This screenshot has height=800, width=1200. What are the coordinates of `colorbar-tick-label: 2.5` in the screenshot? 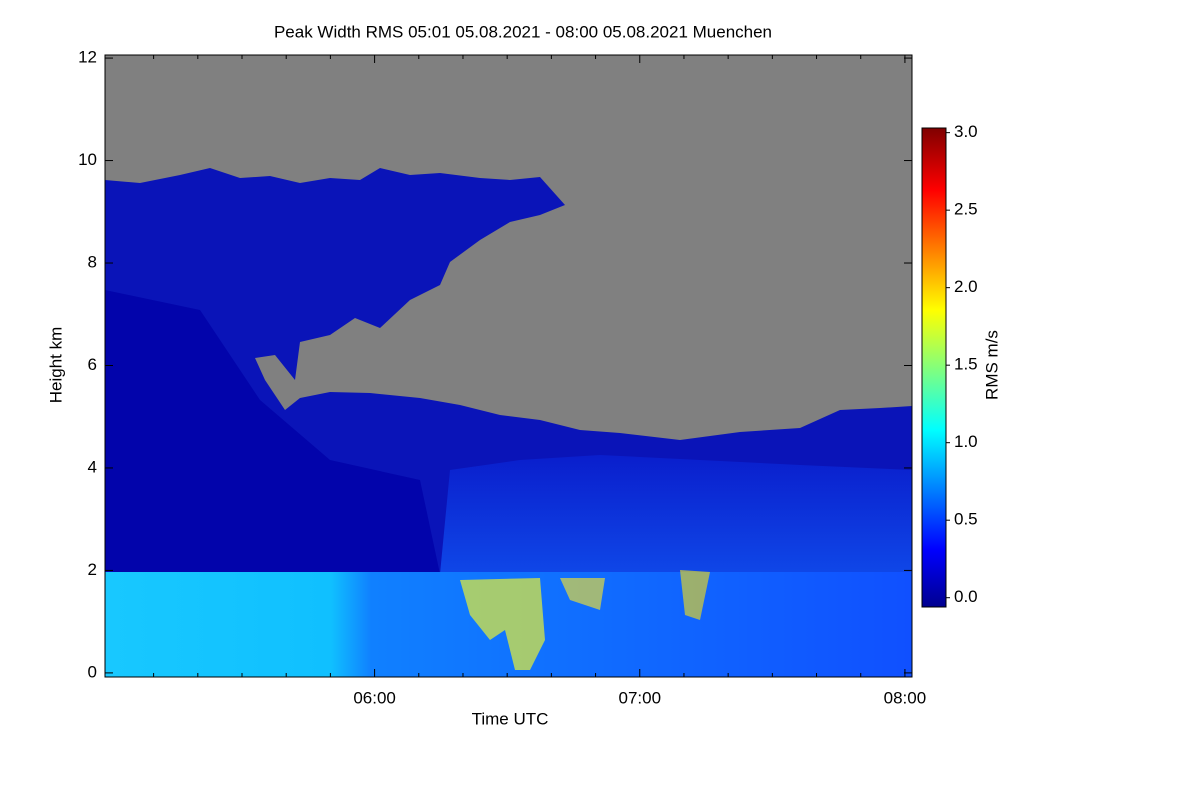 It's located at (966, 209).